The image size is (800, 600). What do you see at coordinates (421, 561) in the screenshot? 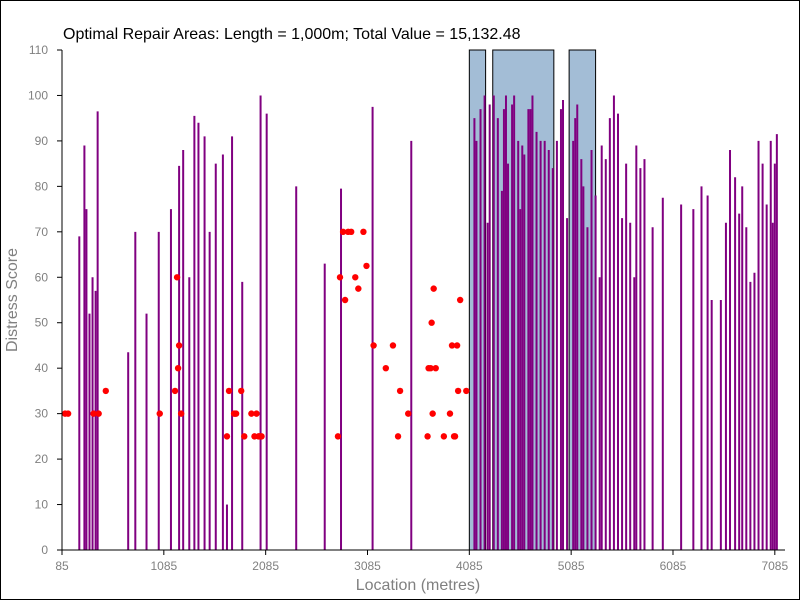
I see `x-axis-ticks: 85 1085 2085 3085 4085 5085 6085 7085` at bounding box center [421, 561].